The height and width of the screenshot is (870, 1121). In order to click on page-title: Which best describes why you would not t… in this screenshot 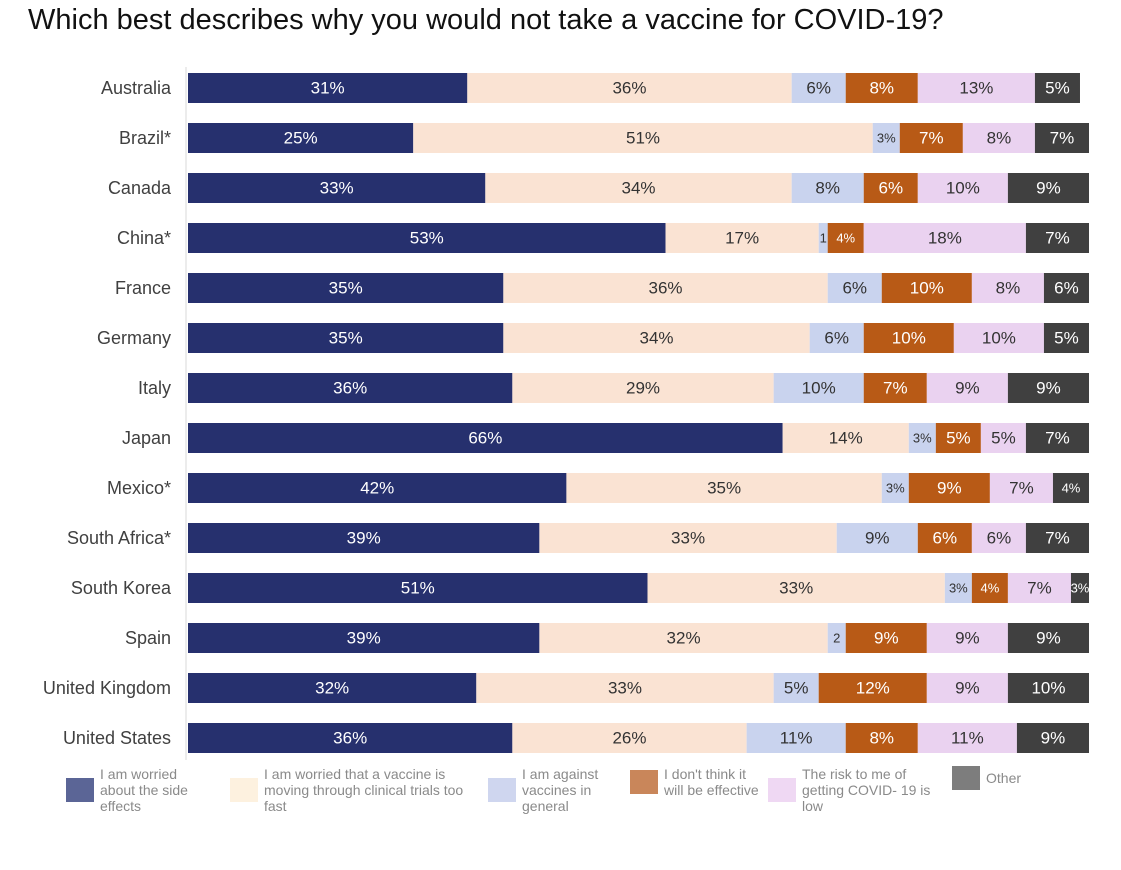, I will do `click(486, 20)`.